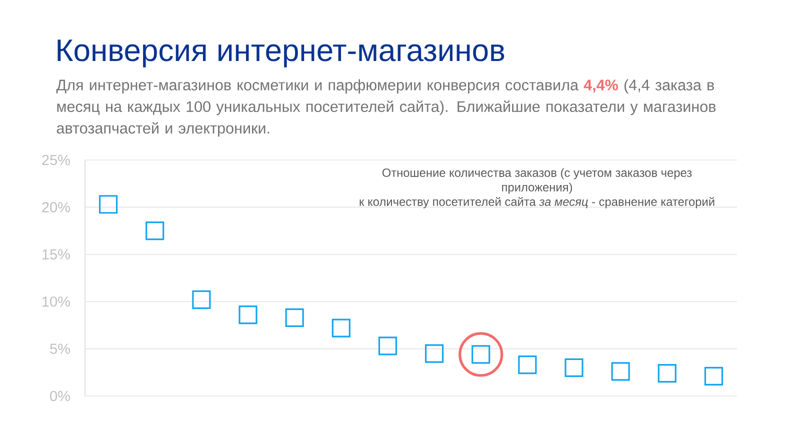  Describe the element at coordinates (60, 349) in the screenshot. I see `y-tick-label: 5%` at that location.